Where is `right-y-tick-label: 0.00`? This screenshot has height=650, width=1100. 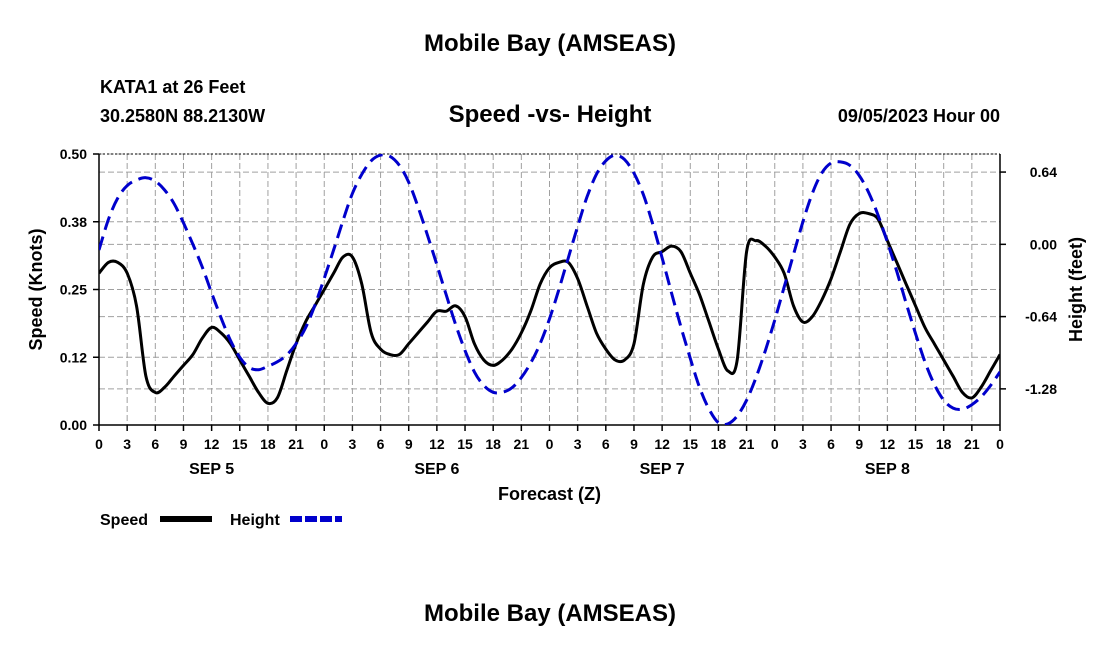 right-y-tick-label: 0.00 is located at coordinates (1043, 244).